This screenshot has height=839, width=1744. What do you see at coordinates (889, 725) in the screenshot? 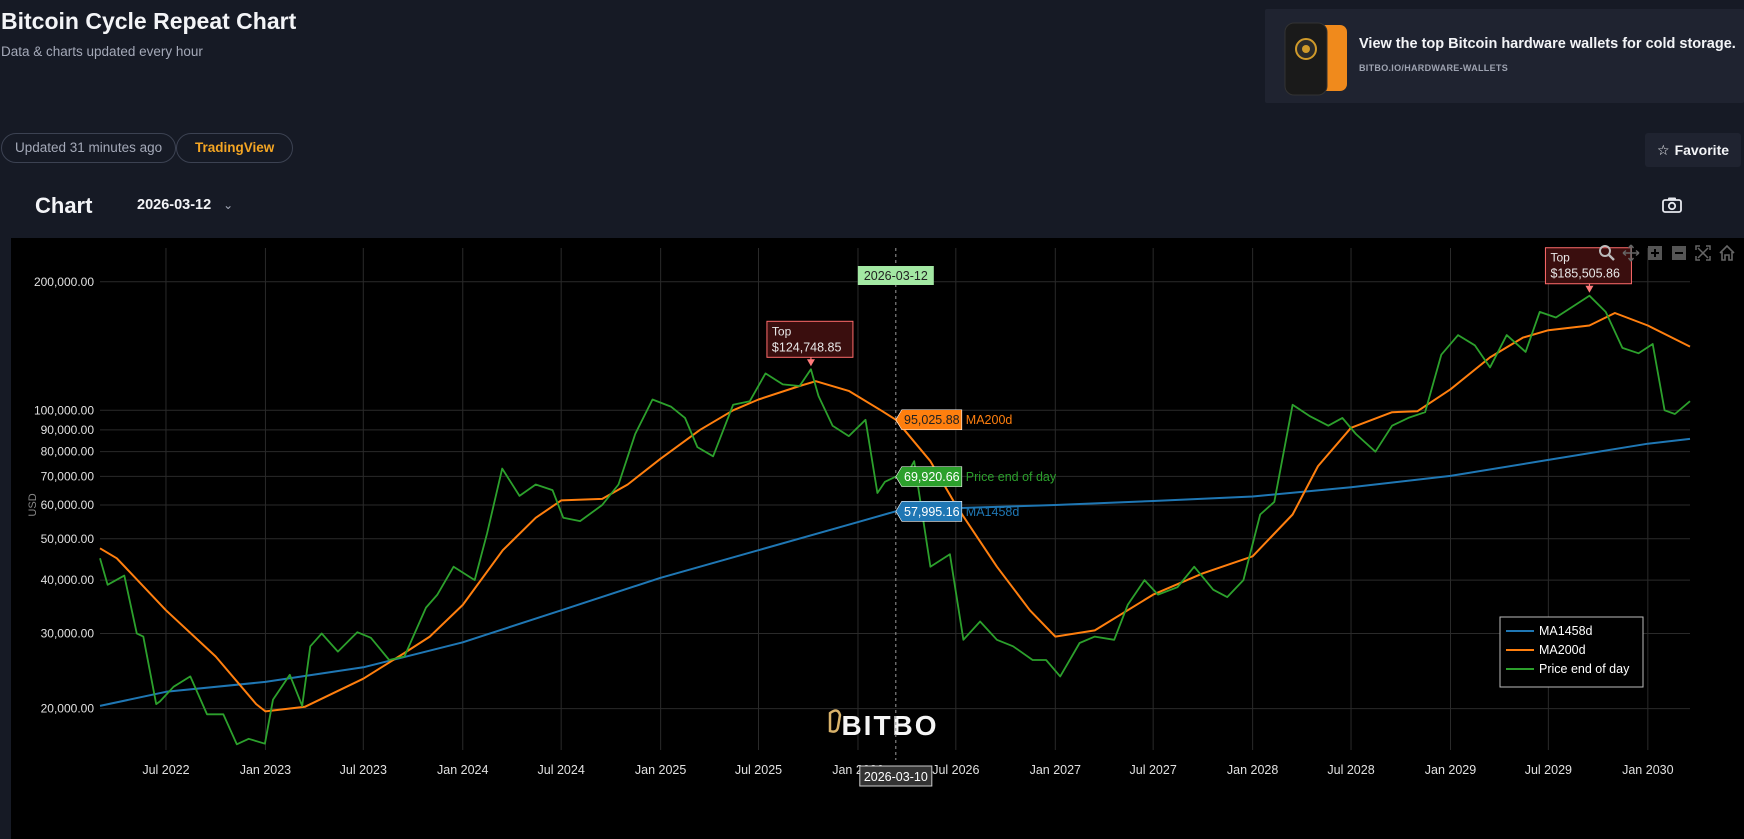
I see `watermark: BITBO` at bounding box center [889, 725].